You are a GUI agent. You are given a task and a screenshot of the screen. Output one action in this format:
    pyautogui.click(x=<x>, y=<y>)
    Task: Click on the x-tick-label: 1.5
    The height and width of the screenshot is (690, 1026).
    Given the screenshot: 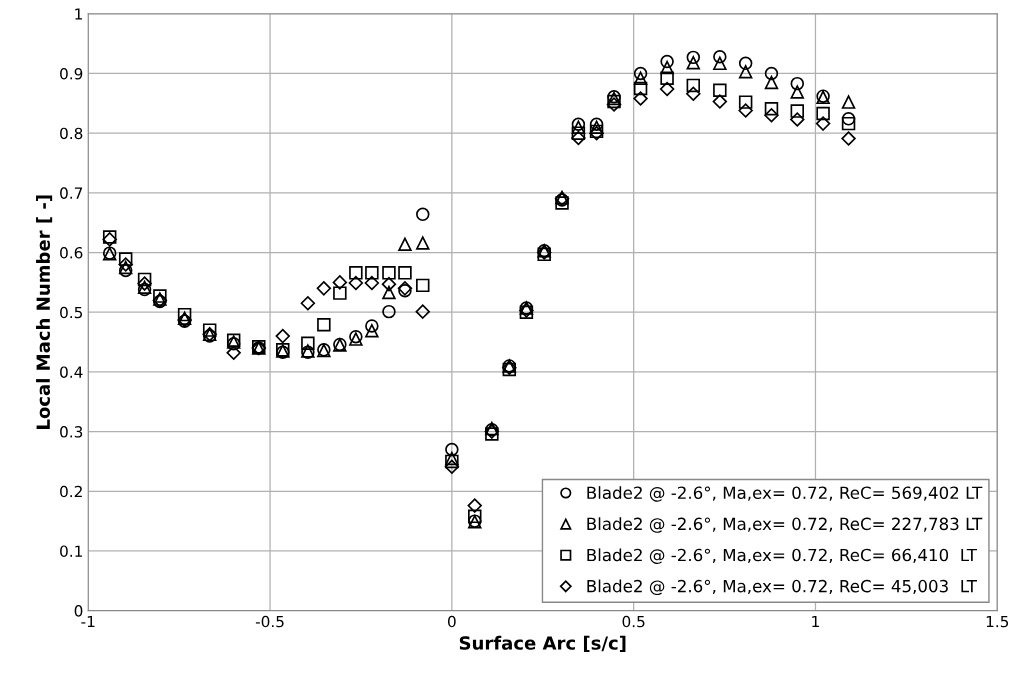 What is the action you would take?
    pyautogui.click(x=997, y=621)
    